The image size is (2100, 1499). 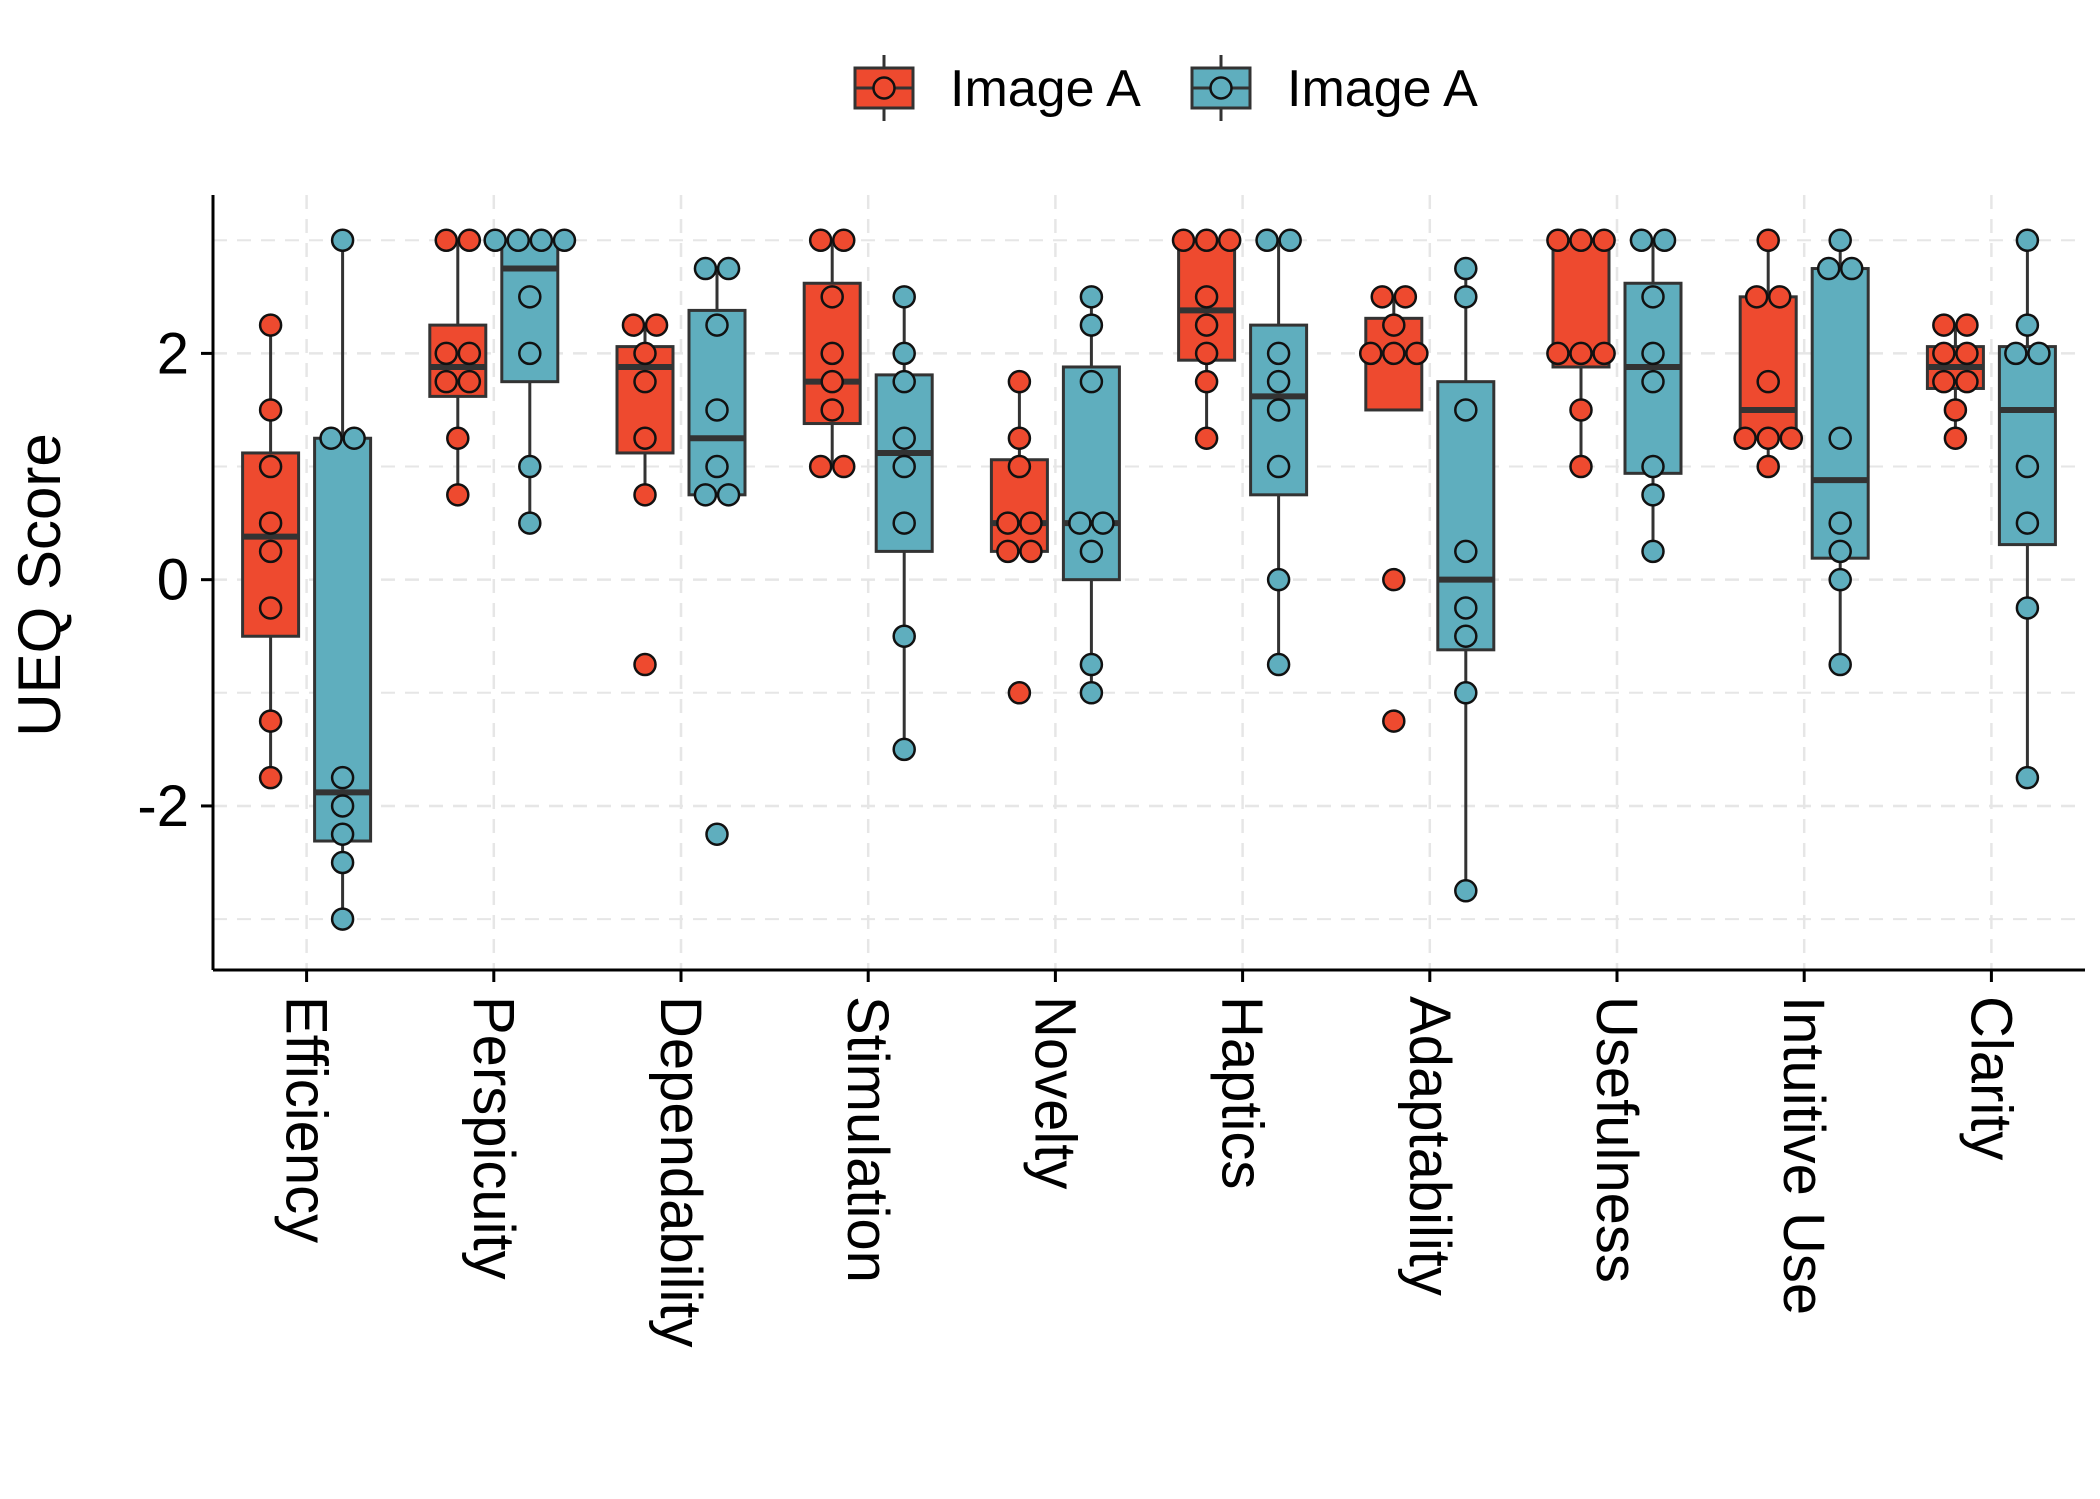 What do you see at coordinates (1279, 452) in the screenshot?
I see `boxplot-2-haptics` at bounding box center [1279, 452].